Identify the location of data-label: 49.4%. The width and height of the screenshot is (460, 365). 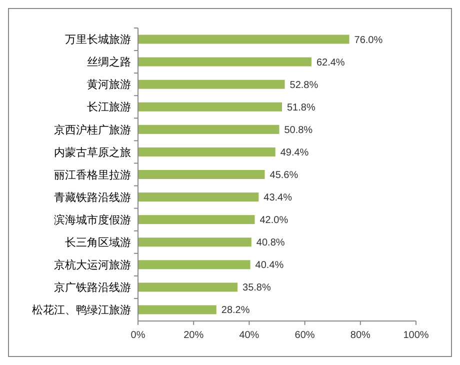
(294, 152).